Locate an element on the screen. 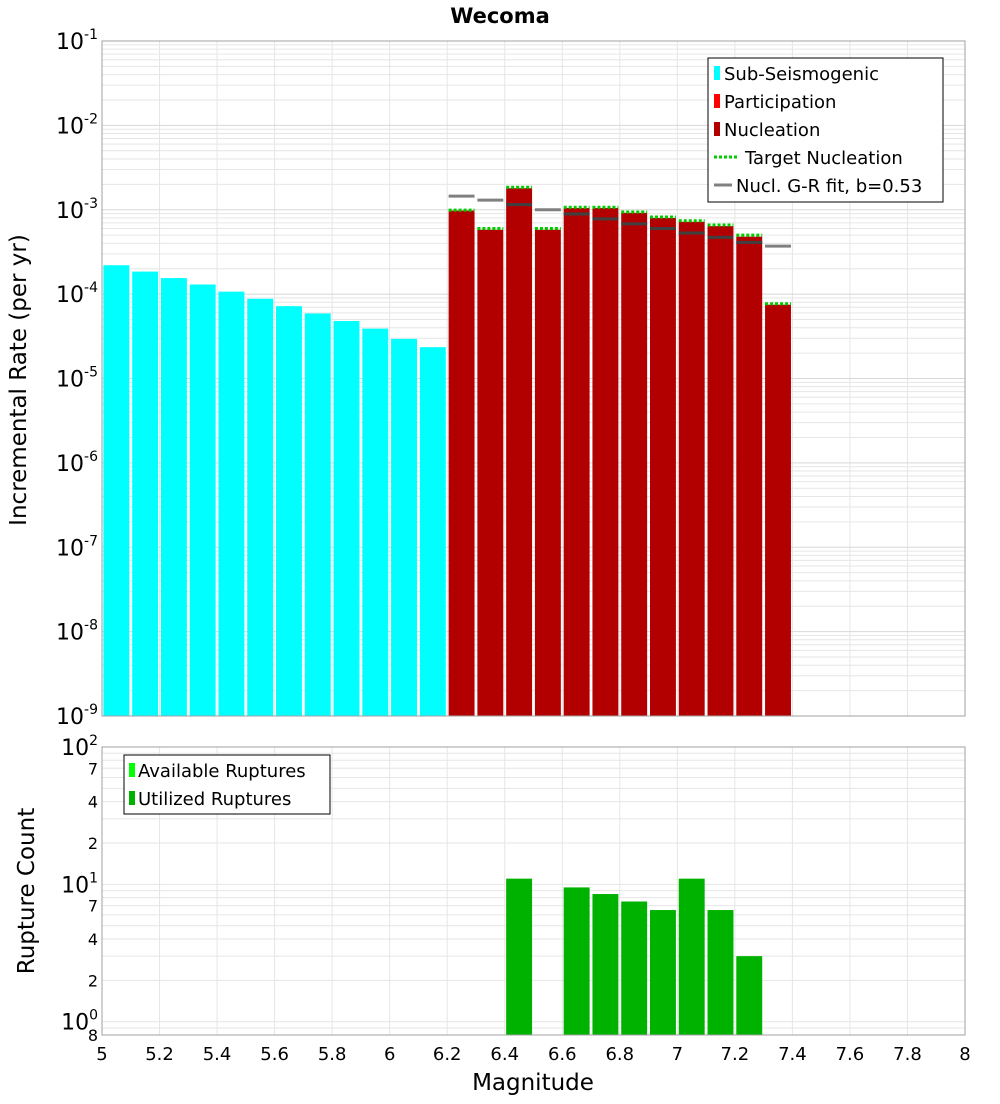  bottom-y-tick-labels: 10⁰ 10¹ 10² 8 2 4 7 2 4 7 is located at coordinates (79, 889).